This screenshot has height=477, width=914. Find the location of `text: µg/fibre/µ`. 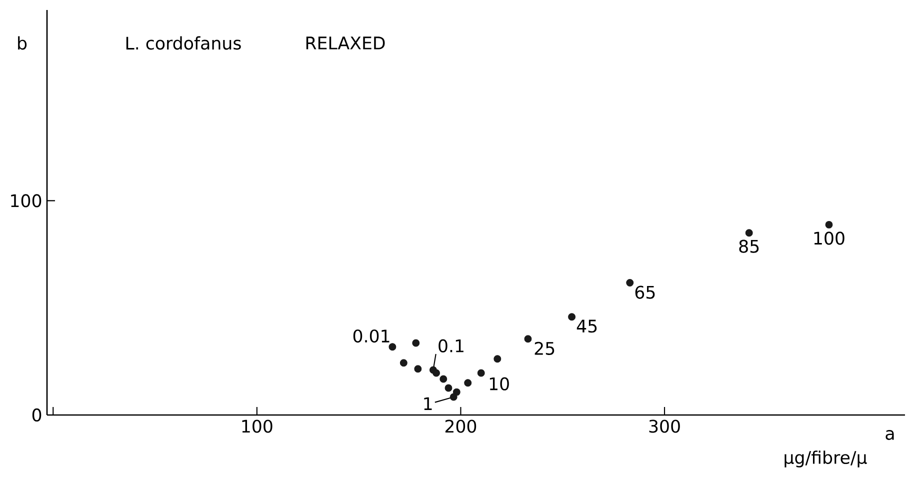

text: µg/fibre/µ is located at coordinates (825, 459).